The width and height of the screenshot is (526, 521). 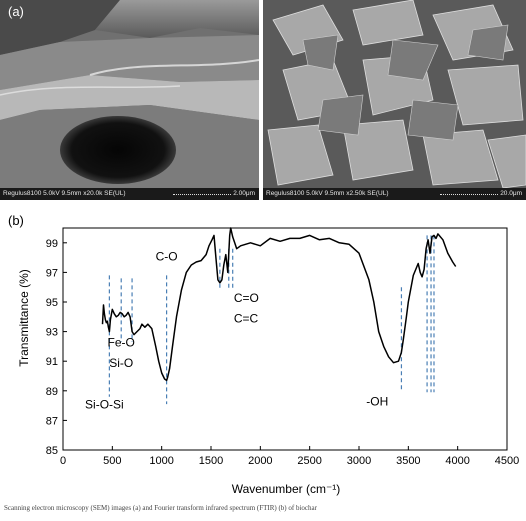 What do you see at coordinates (112, 461) in the screenshot?
I see `x-tick-label: 500` at bounding box center [112, 461].